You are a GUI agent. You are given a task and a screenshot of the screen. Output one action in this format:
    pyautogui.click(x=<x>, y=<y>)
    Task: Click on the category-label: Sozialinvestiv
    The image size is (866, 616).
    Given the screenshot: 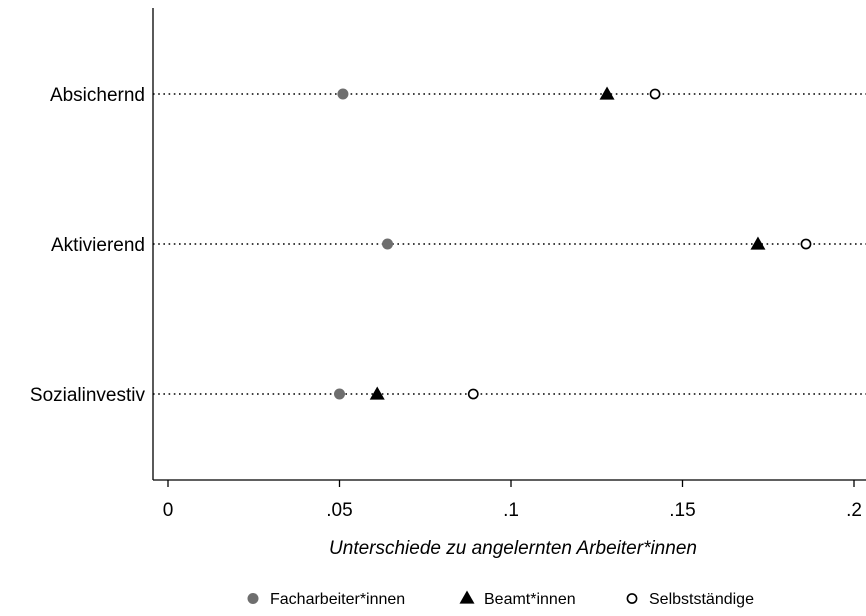 What is the action you would take?
    pyautogui.click(x=88, y=395)
    